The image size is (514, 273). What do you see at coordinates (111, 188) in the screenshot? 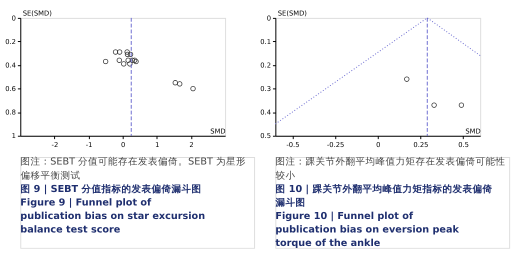
I see `text: 图 9 | SEBT 分值指标的发表偏倚漏斗图` at bounding box center [111, 188].